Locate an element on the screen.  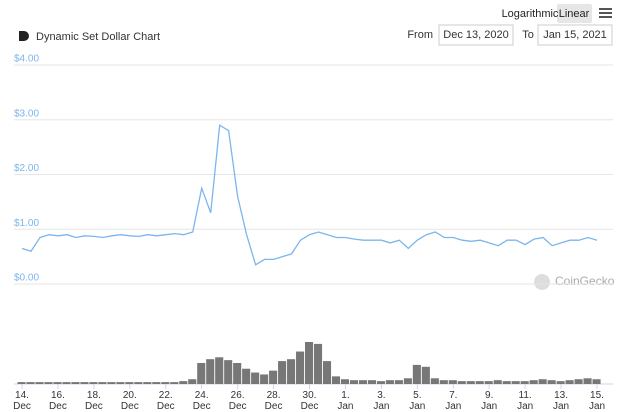
to-input is located at coordinates (575, 35).